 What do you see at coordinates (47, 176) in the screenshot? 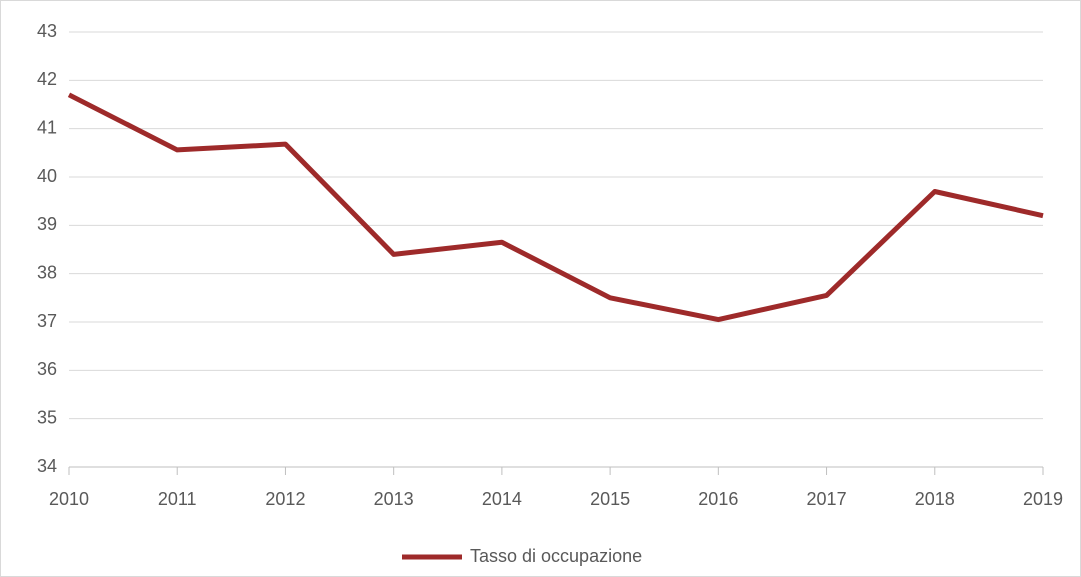
I see `y-tick-label: 40` at bounding box center [47, 176].